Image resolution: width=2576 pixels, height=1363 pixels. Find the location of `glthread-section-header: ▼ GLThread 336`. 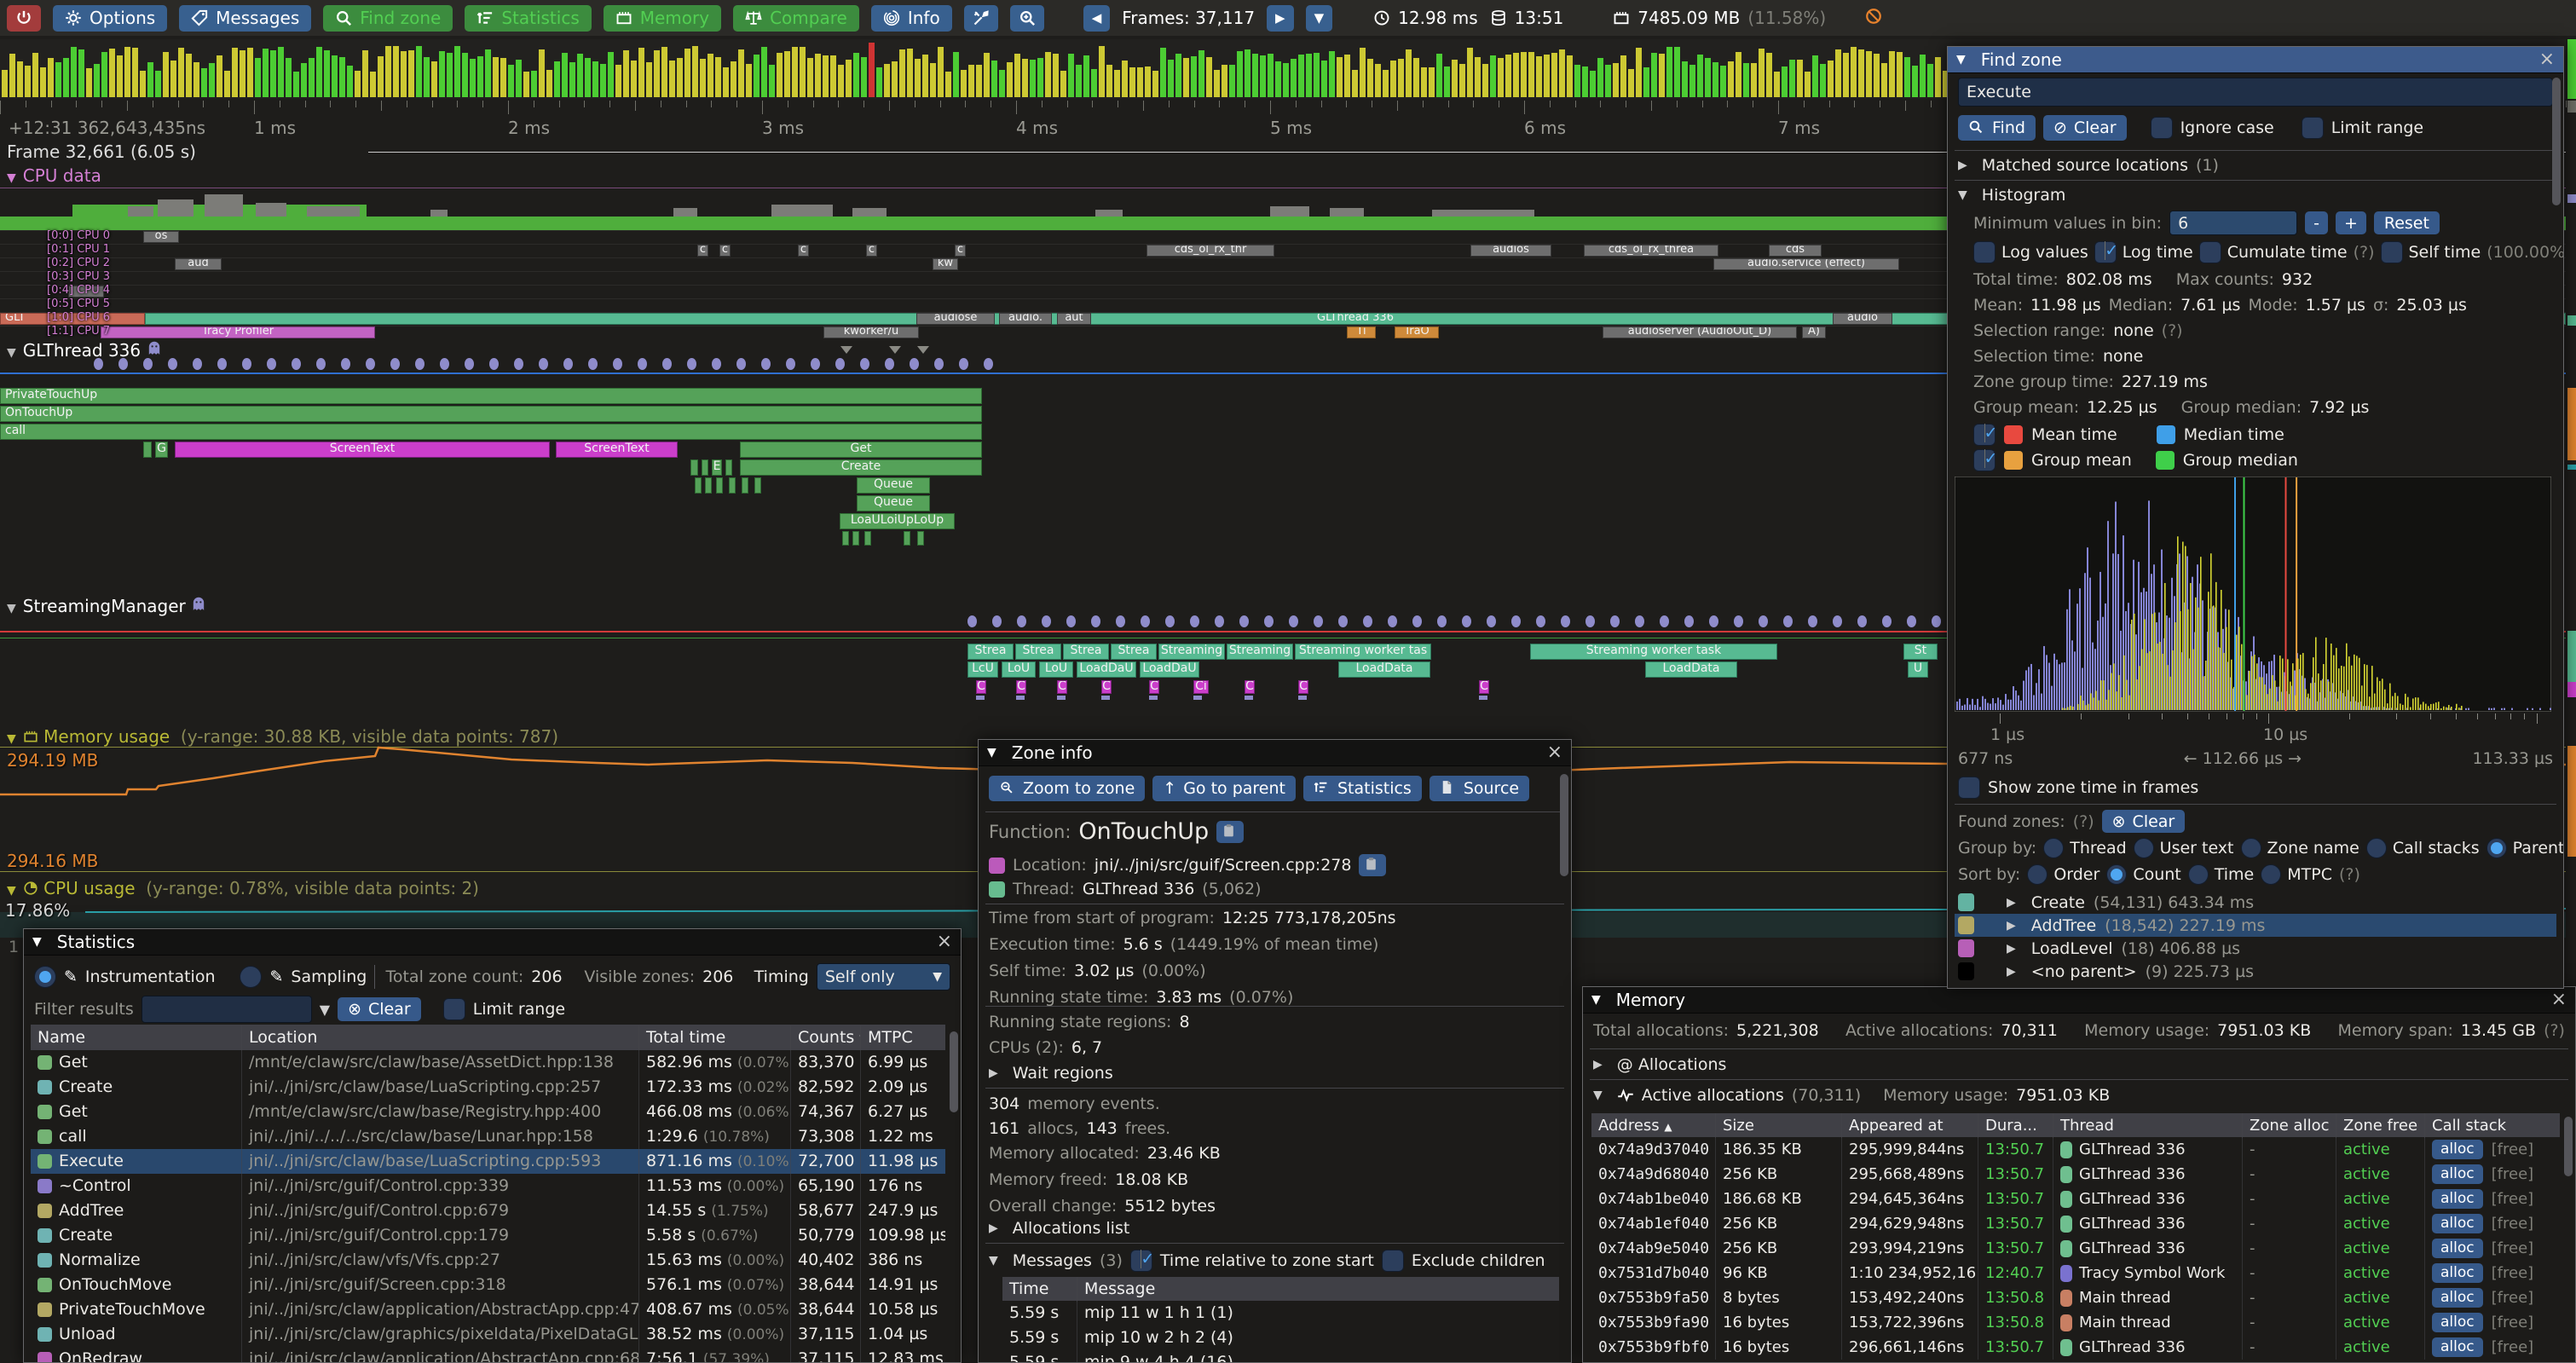

glthread-section-header: ▼ GLThread 336 is located at coordinates (84, 350).